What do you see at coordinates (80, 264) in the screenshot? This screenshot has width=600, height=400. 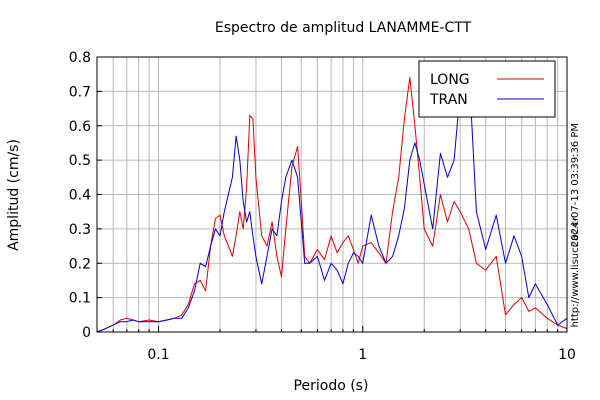 I see `y-tick-label: 0.2` at bounding box center [80, 264].